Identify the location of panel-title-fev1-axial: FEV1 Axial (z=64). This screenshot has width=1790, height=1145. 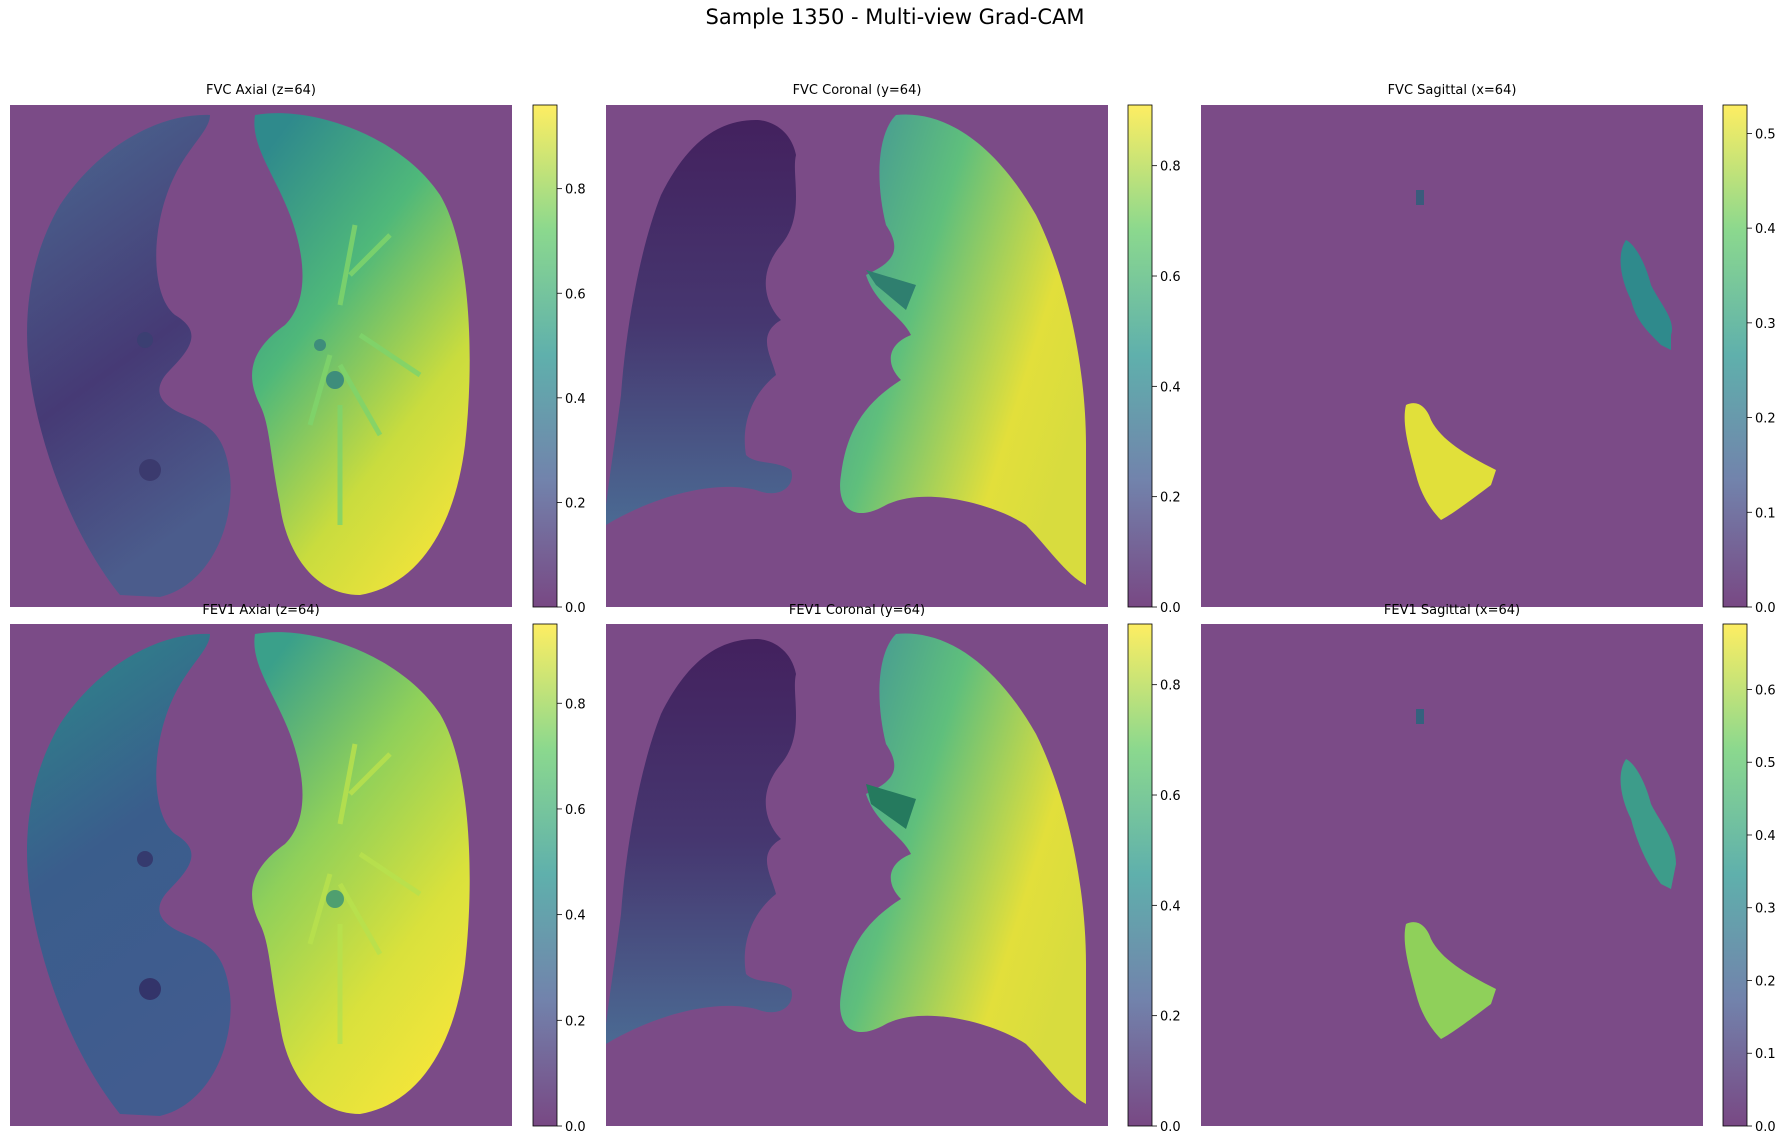
(261, 610).